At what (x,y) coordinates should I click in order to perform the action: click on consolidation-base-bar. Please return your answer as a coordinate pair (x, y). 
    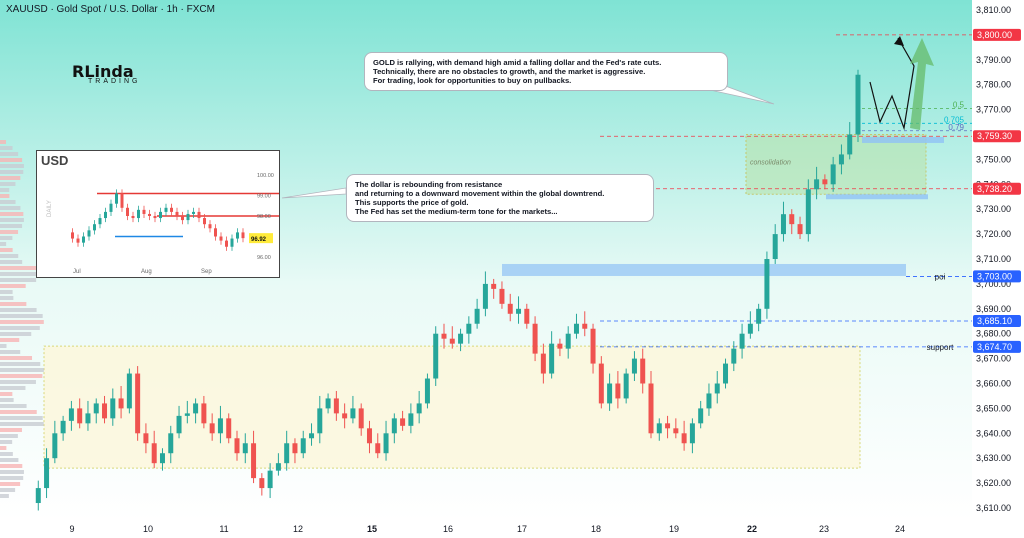
    Looking at the image, I should click on (877, 197).